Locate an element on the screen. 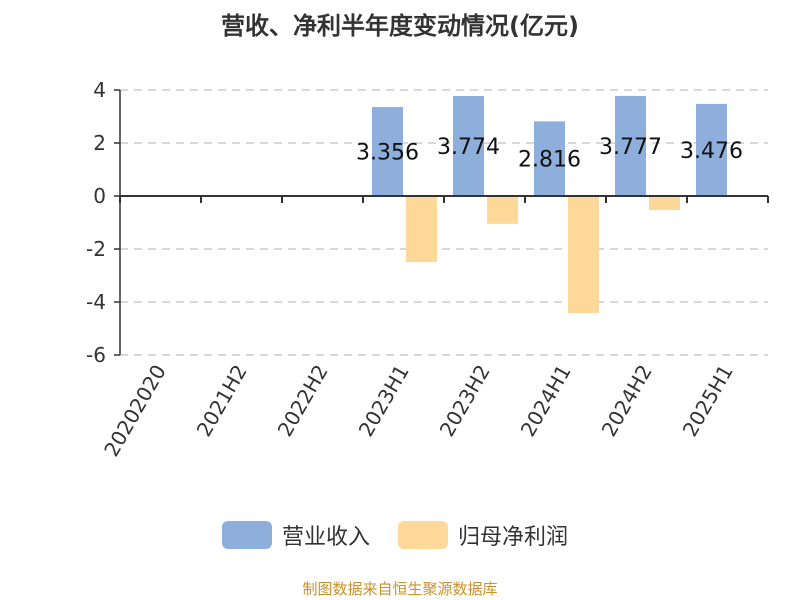  data-label: 3.777 is located at coordinates (630, 147).